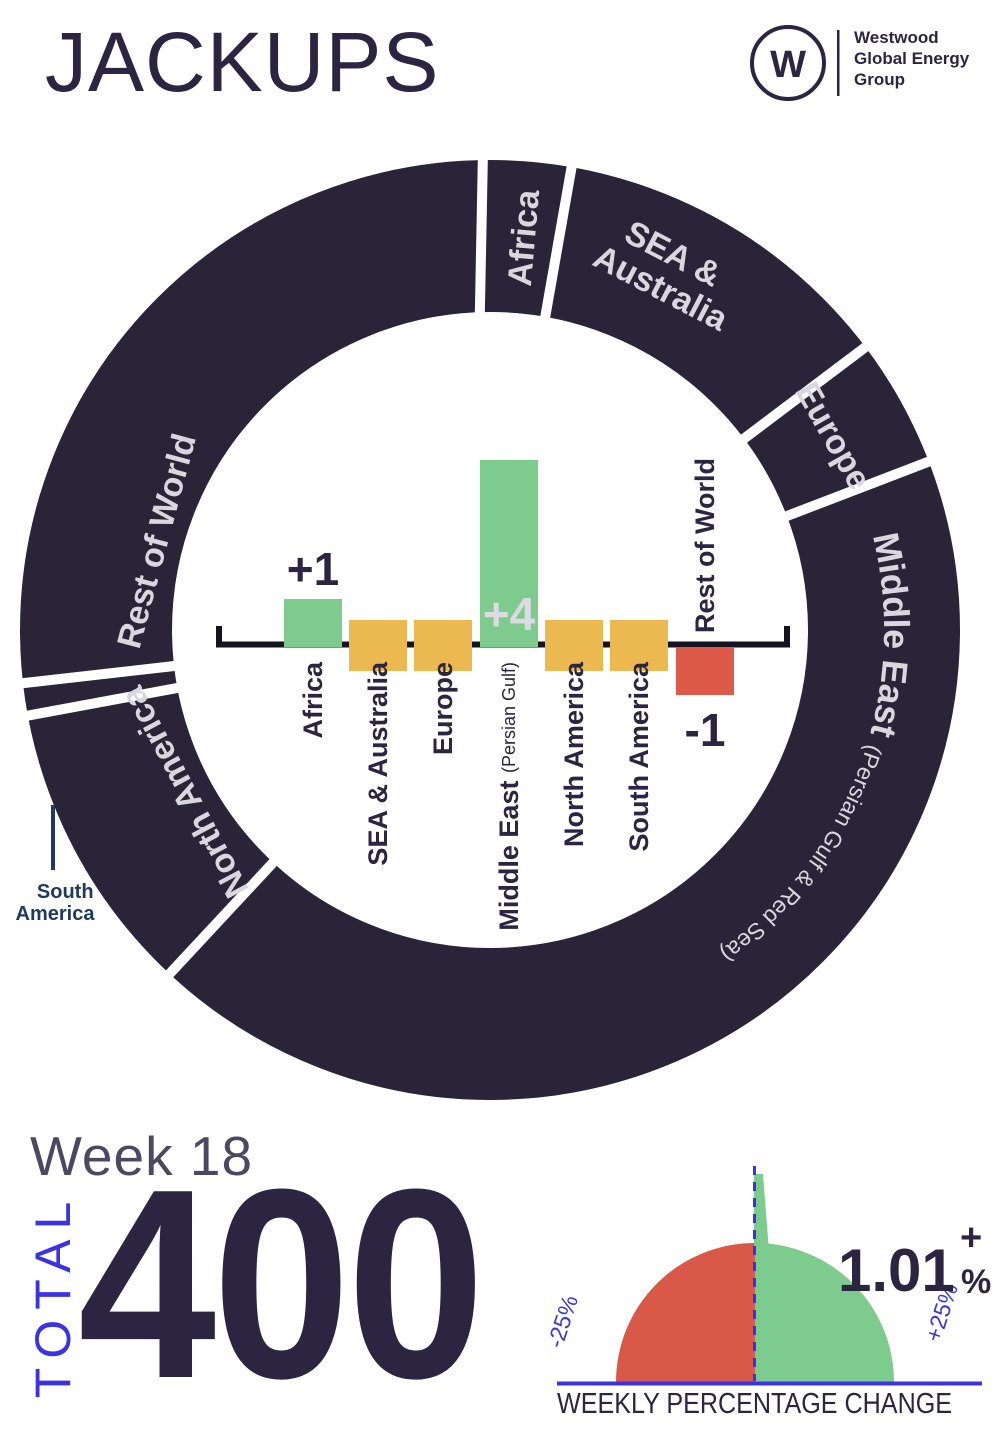  What do you see at coordinates (524, 237) in the screenshot?
I see `ring-label-africa: Africa` at bounding box center [524, 237].